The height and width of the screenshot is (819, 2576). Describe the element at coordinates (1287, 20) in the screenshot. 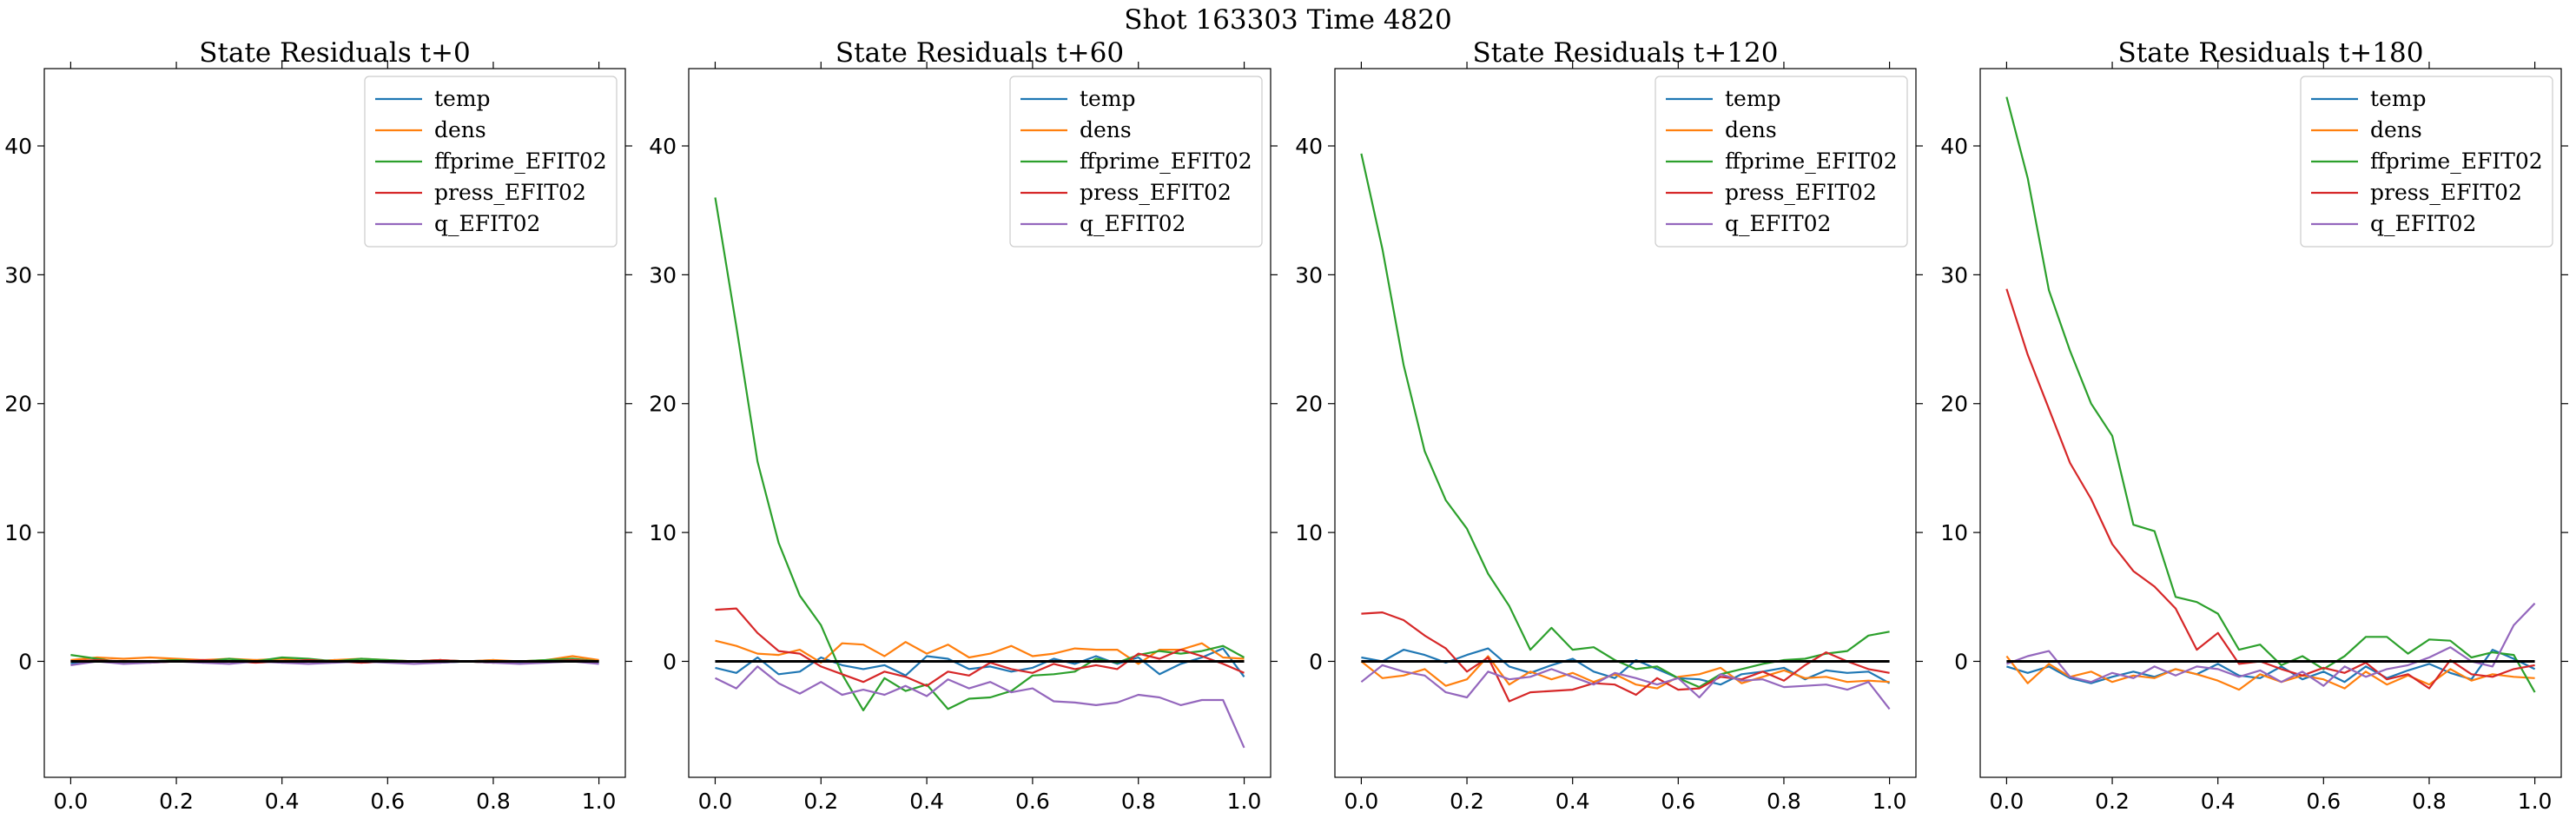

I see `figure-suptitle: Shot 163303 Time 4820` at that location.